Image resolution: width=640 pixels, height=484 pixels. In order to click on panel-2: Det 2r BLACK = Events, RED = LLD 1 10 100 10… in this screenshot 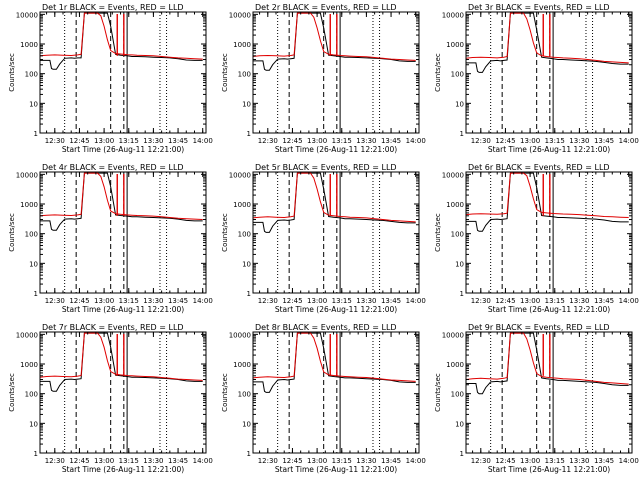, I will do `click(323, 78)`.